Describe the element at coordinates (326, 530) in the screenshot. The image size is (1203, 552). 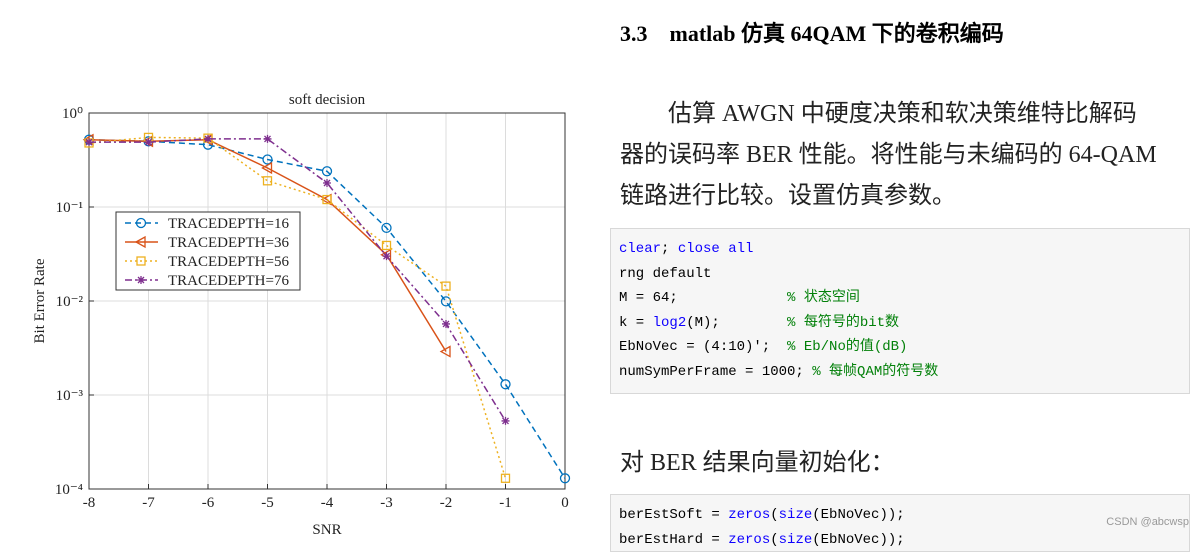
I see `x-axis-label: SNR` at that location.